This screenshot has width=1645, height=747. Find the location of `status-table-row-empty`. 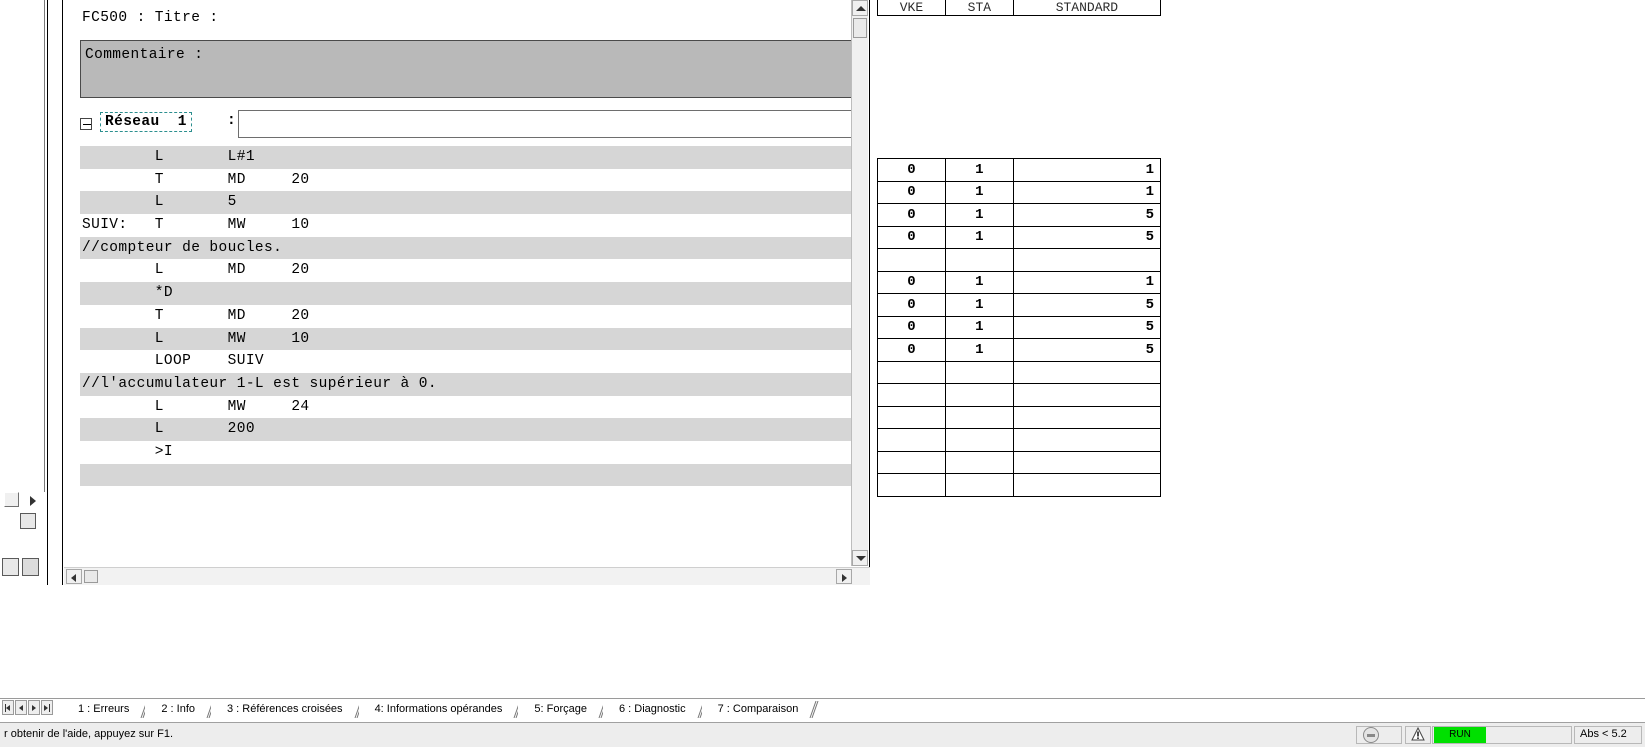

status-table-row-empty is located at coordinates (1019, 259).